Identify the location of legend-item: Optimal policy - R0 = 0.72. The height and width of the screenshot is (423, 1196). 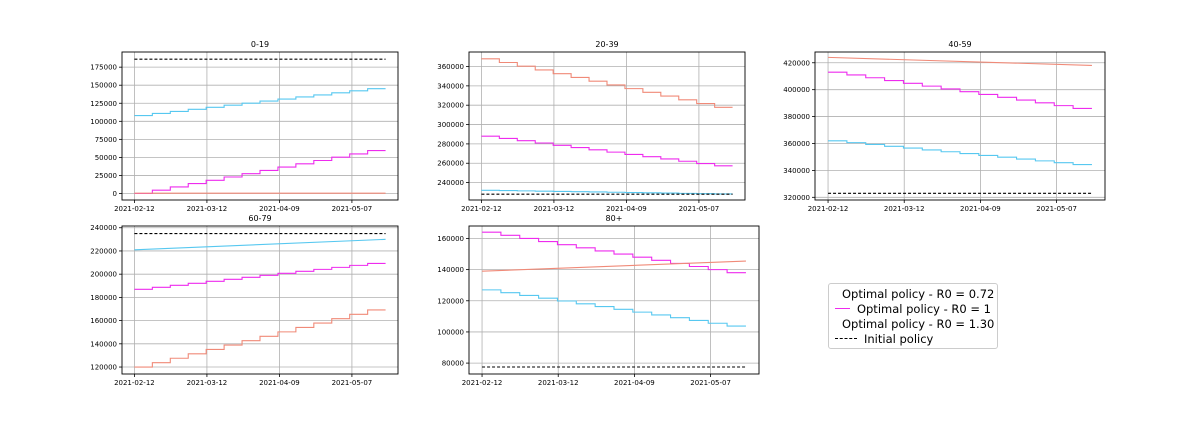
(915, 293).